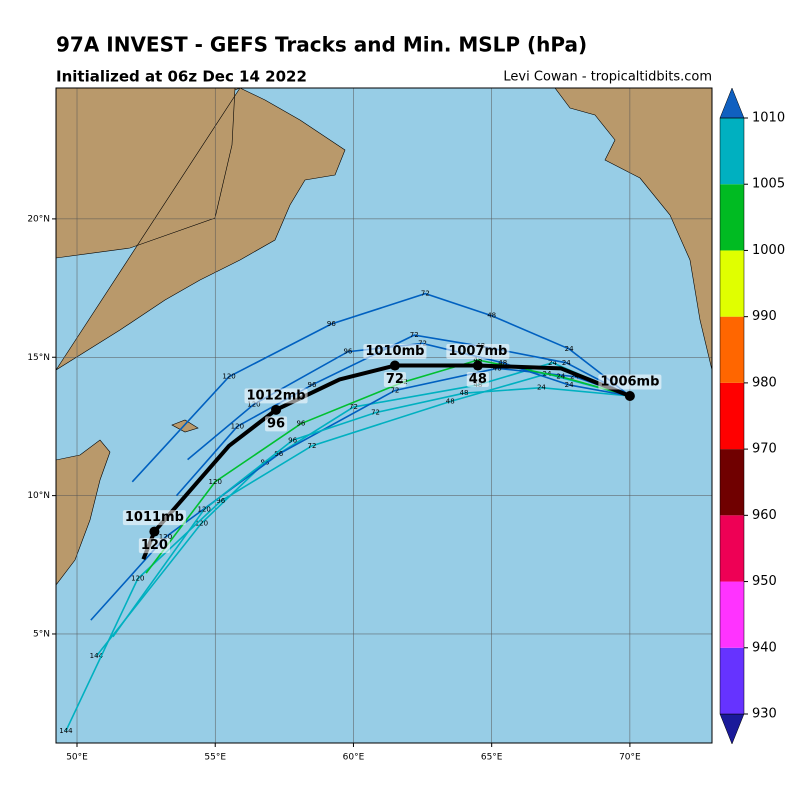 Image resolution: width=800 pixels, height=800 pixels. I want to click on y-tick-label: 5°N, so click(41, 634).